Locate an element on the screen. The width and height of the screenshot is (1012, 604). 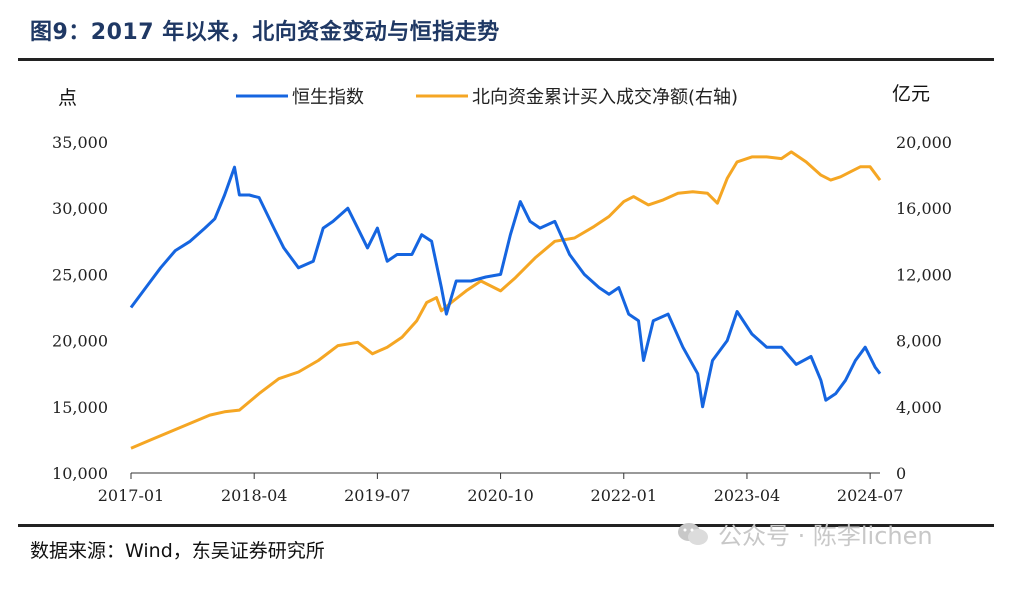
x-tick-label: 2020-10 is located at coordinates (500, 495).